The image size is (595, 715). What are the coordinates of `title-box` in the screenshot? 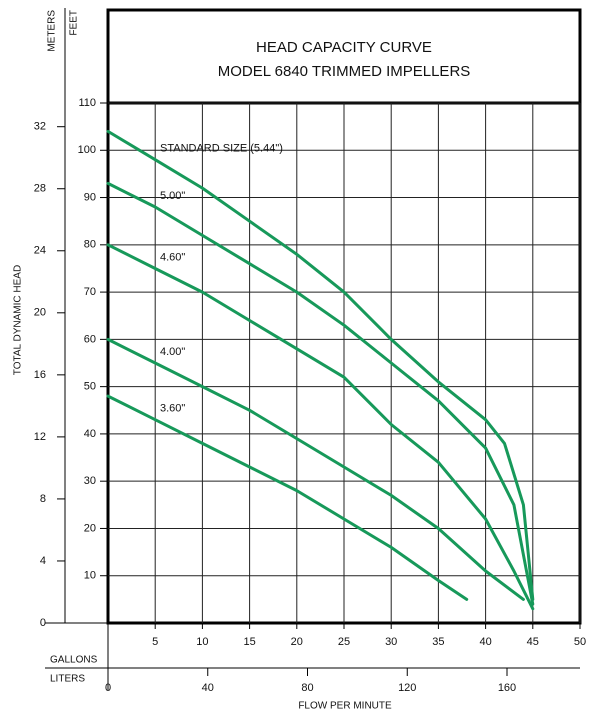 It's located at (344, 56).